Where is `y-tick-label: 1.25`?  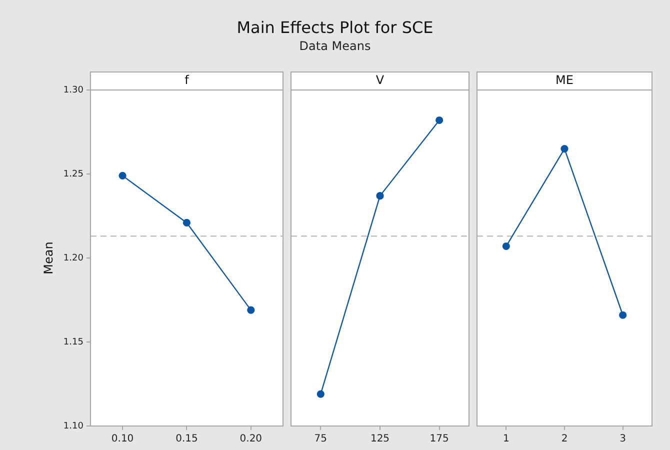 y-tick-label: 1.25 is located at coordinates (73, 174).